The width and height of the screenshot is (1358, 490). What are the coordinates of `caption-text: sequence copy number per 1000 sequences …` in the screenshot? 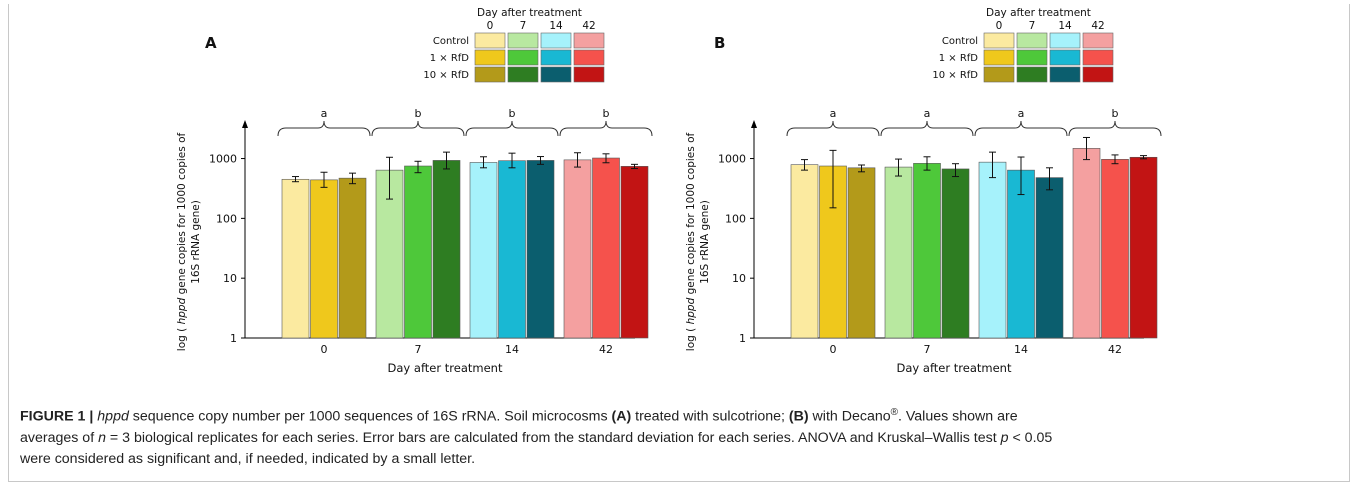 It's located at (370, 416).